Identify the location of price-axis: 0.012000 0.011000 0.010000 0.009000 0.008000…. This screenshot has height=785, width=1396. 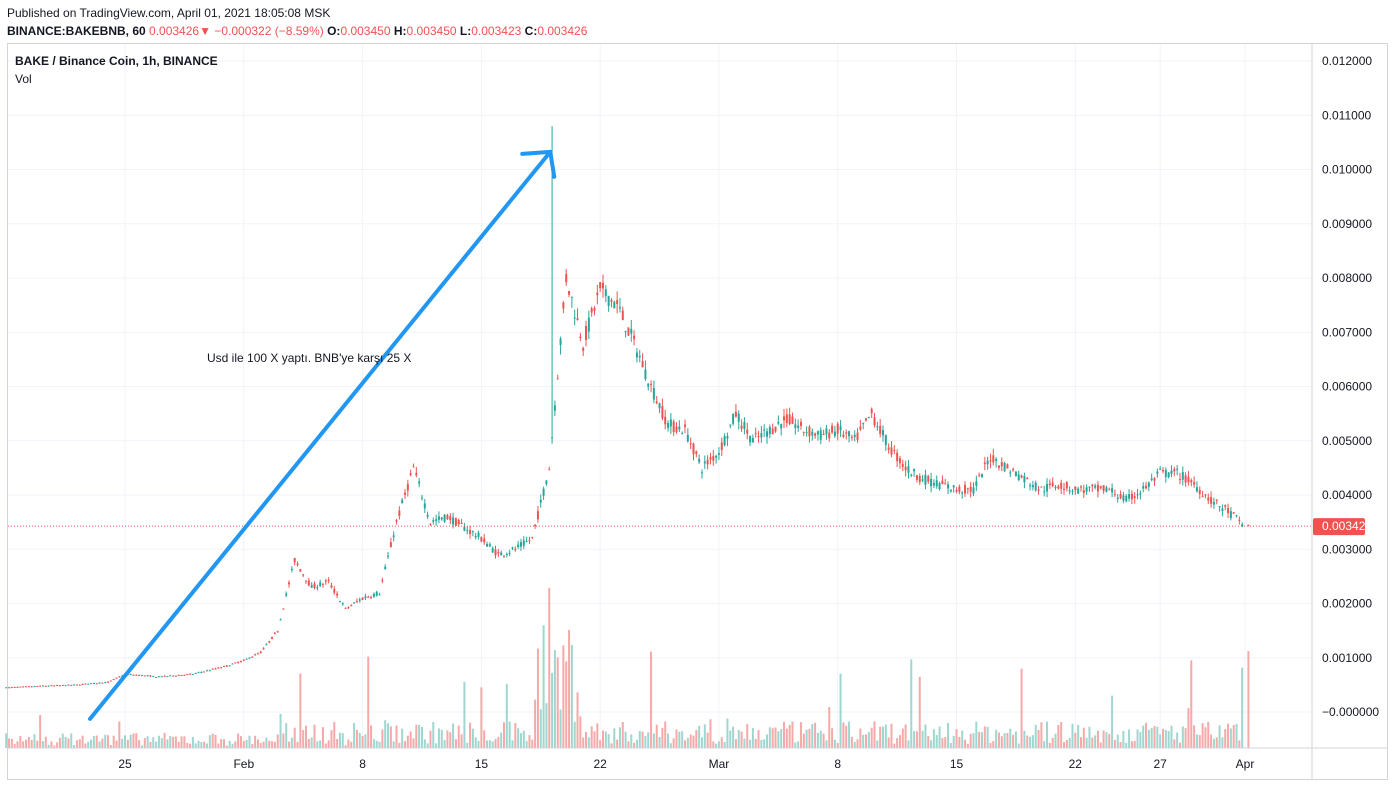
(1350, 386).